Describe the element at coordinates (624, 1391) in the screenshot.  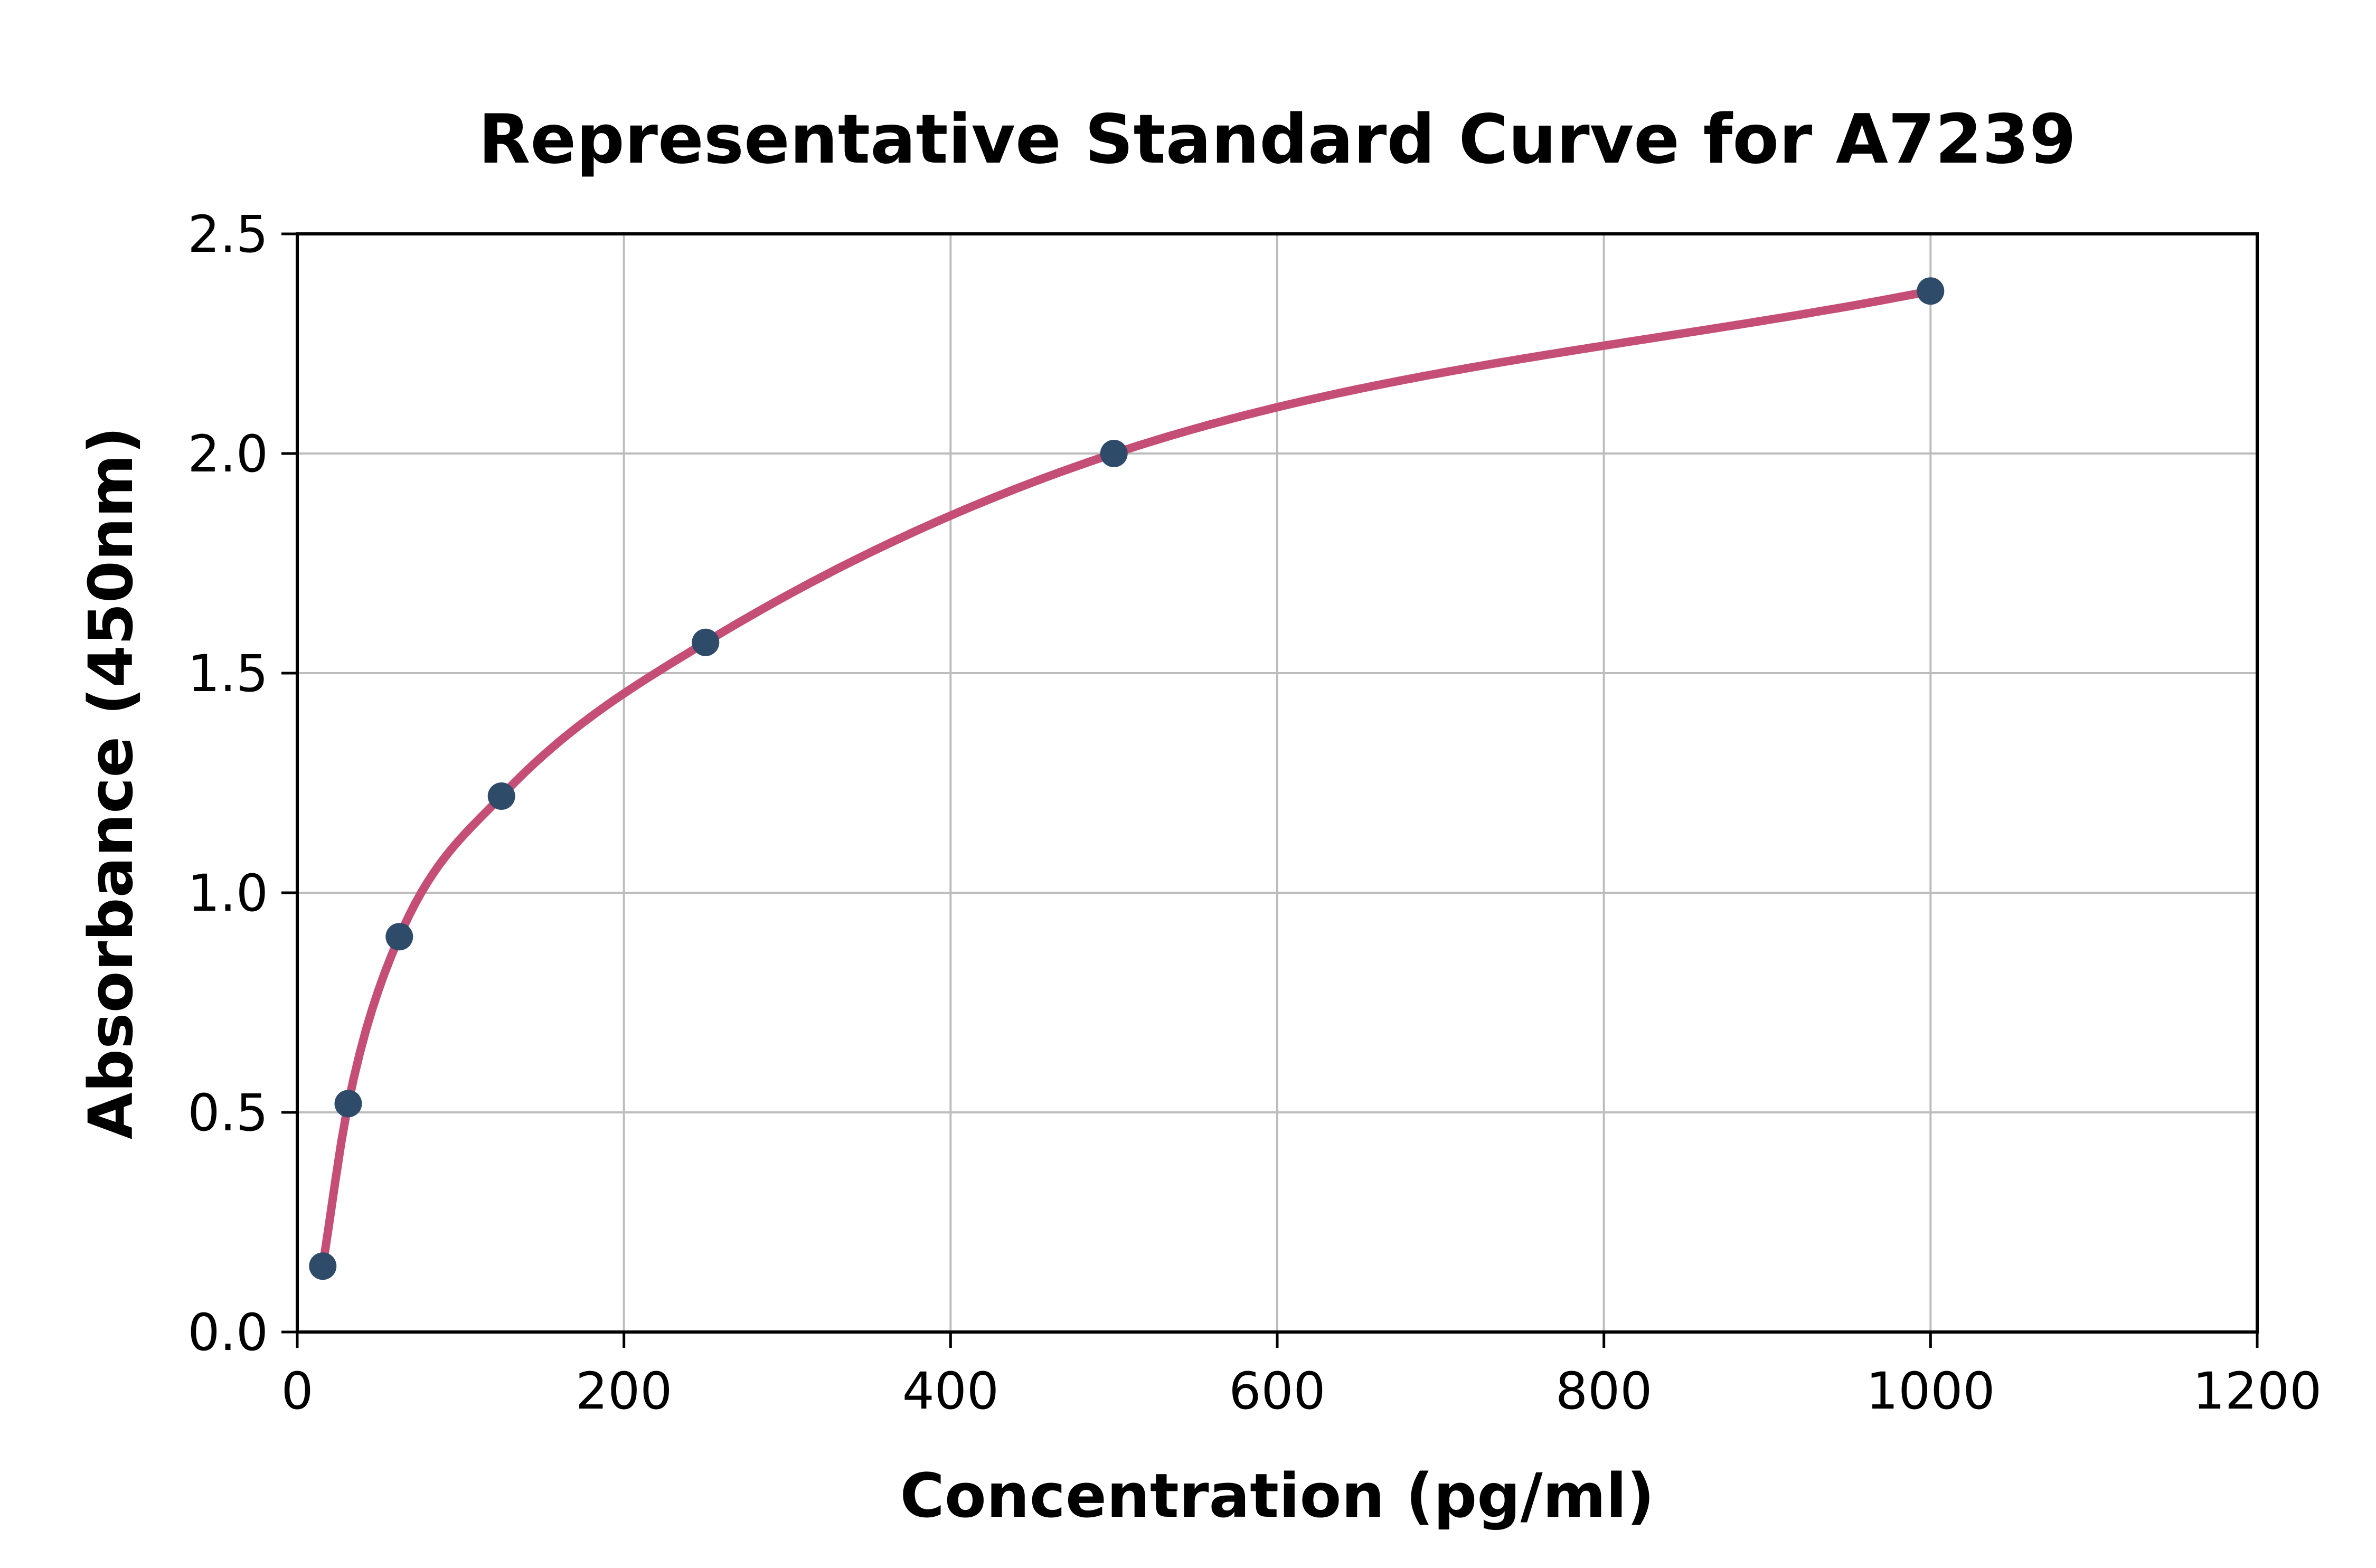
I see `x-tick-label-200: 200` at that location.